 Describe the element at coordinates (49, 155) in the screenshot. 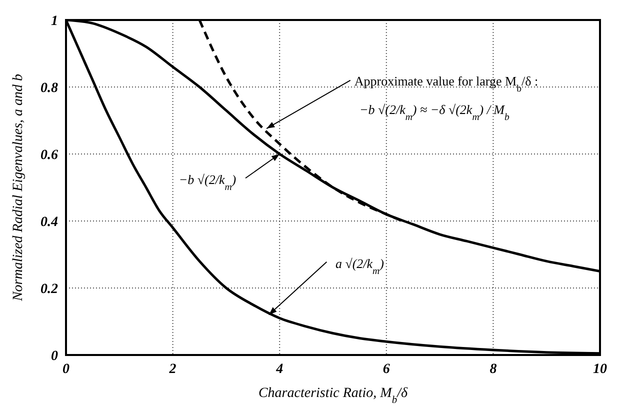

I see `y-tick-label: 0.6` at that location.